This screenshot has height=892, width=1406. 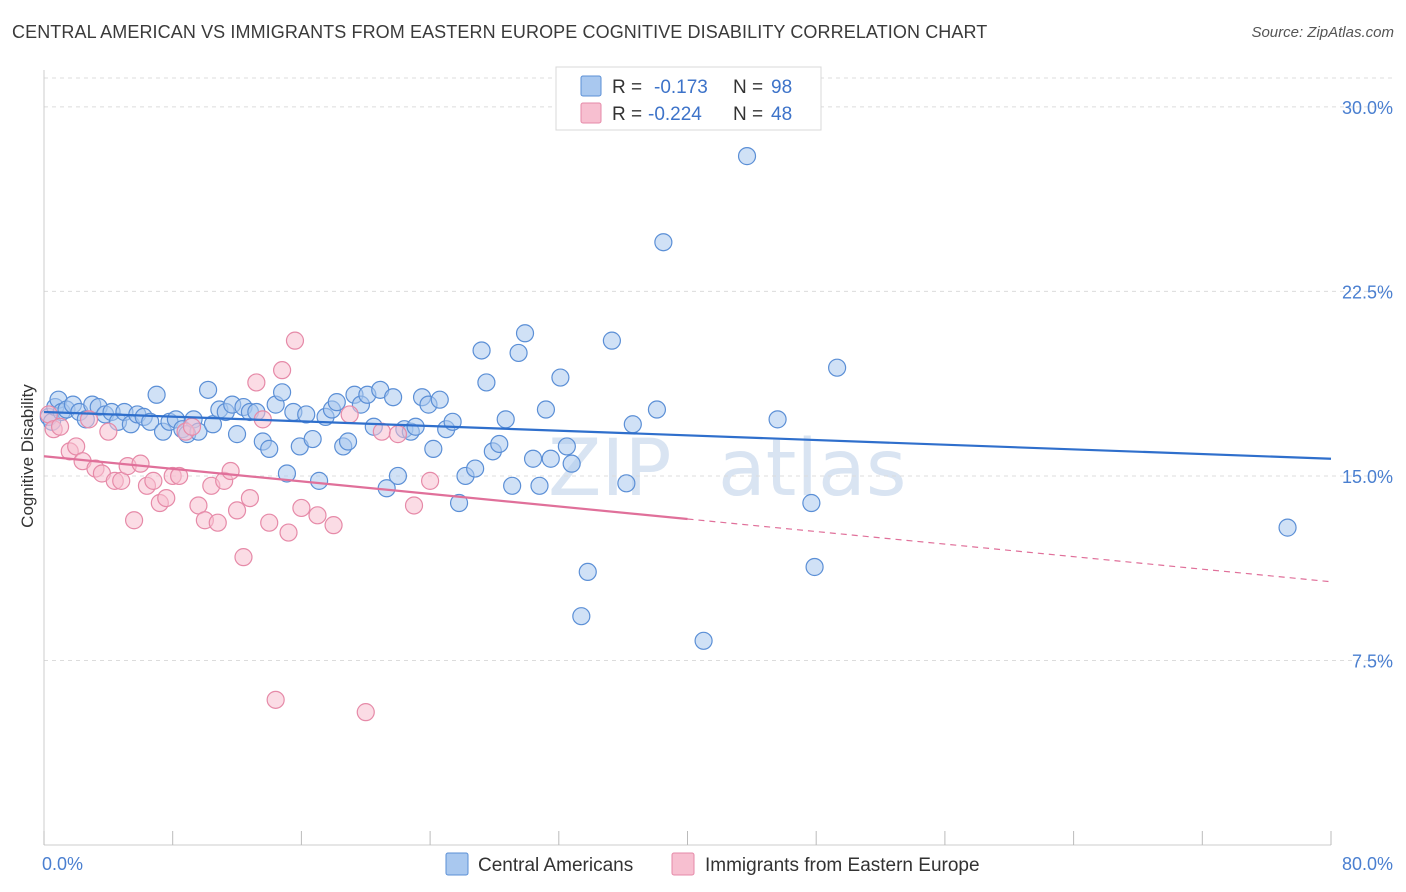 What do you see at coordinates (1367, 477) in the screenshot?
I see `y-tick-label-1: 15.0%` at bounding box center [1367, 477].